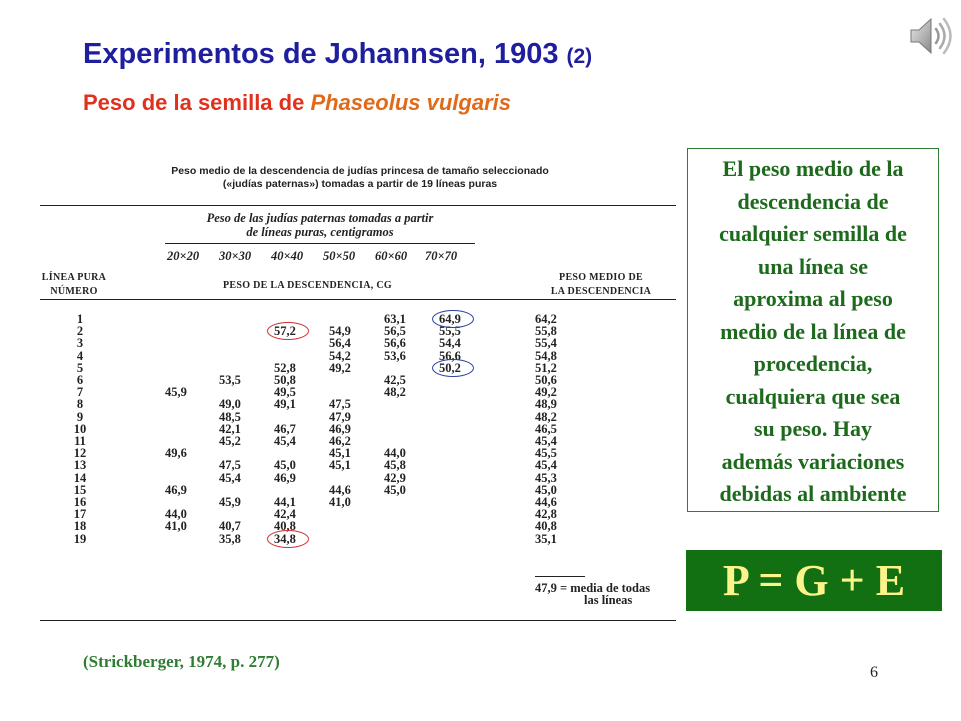 The height and width of the screenshot is (721, 961). What do you see at coordinates (340, 489) in the screenshot?
I see `value-cell: 44,6` at bounding box center [340, 489].